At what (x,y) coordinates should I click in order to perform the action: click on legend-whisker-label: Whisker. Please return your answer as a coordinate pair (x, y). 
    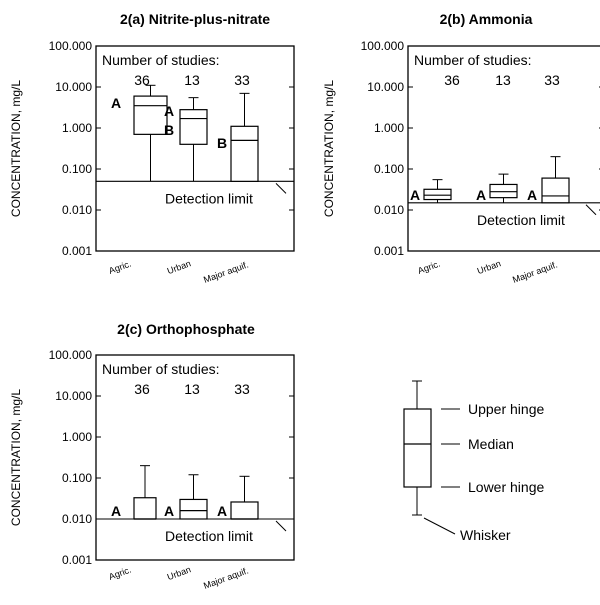
    Looking at the image, I should click on (485, 535).